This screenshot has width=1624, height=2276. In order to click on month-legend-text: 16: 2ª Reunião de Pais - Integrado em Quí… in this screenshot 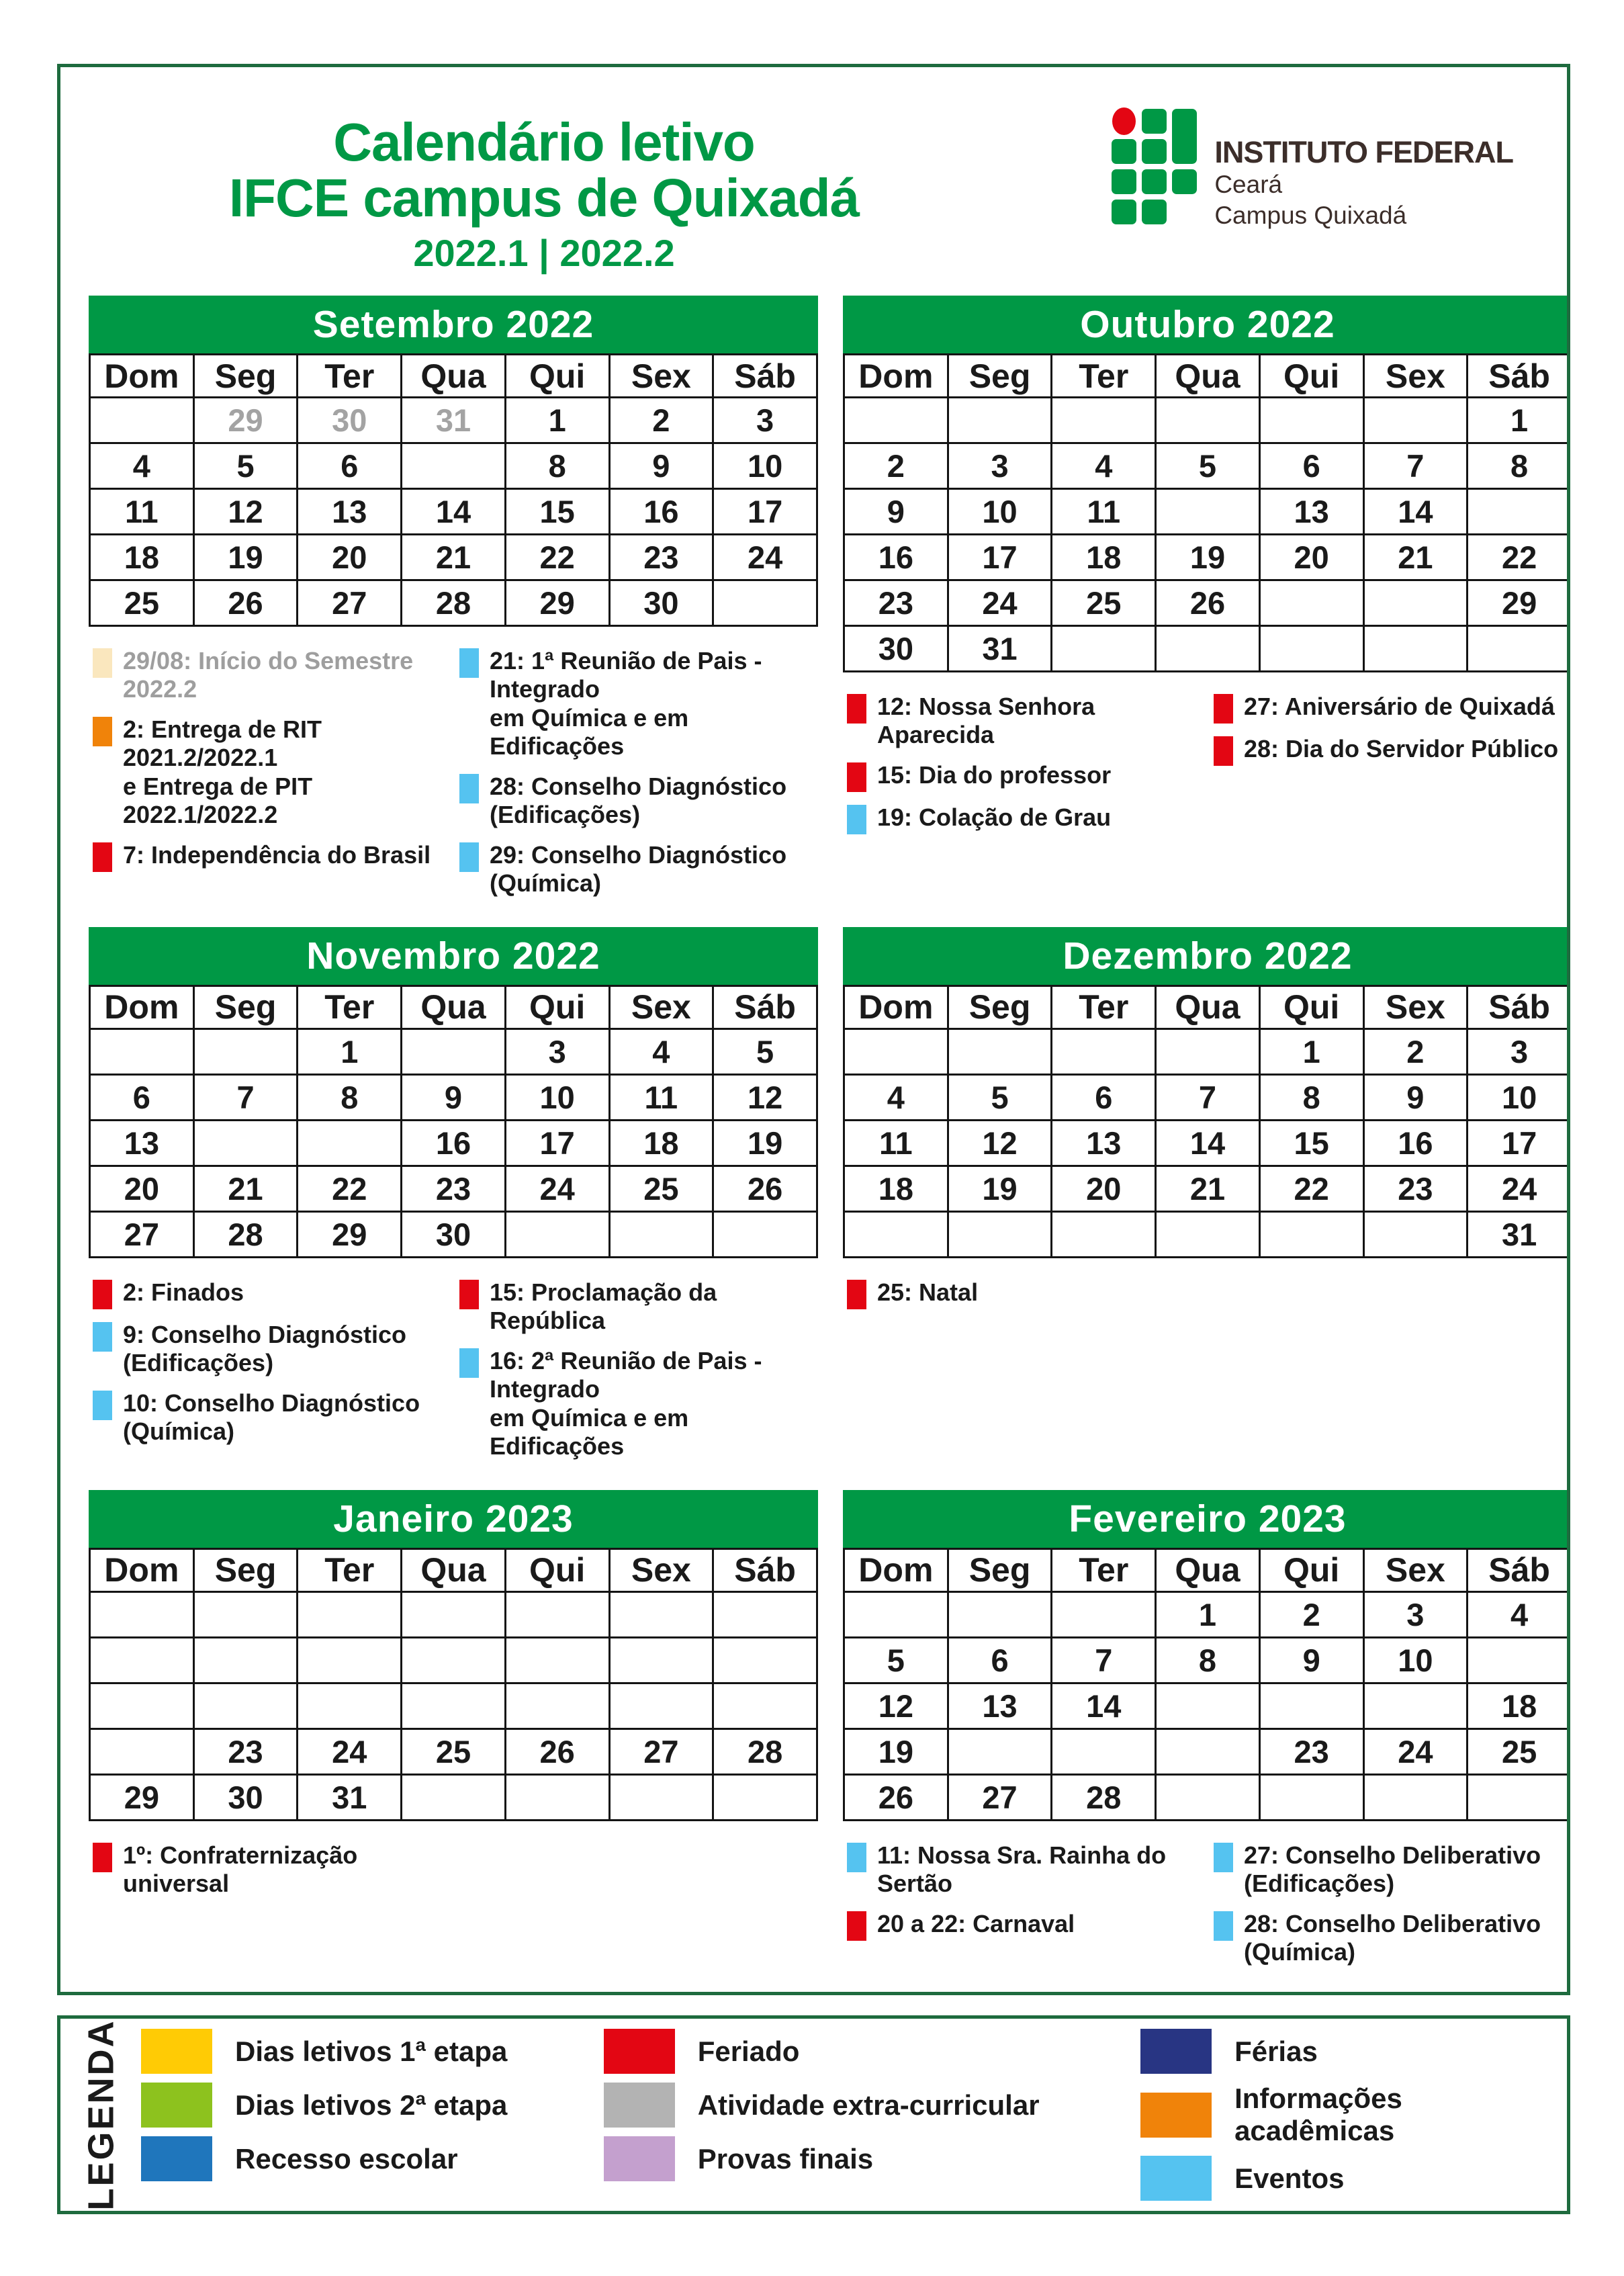, I will do `click(652, 1404)`.